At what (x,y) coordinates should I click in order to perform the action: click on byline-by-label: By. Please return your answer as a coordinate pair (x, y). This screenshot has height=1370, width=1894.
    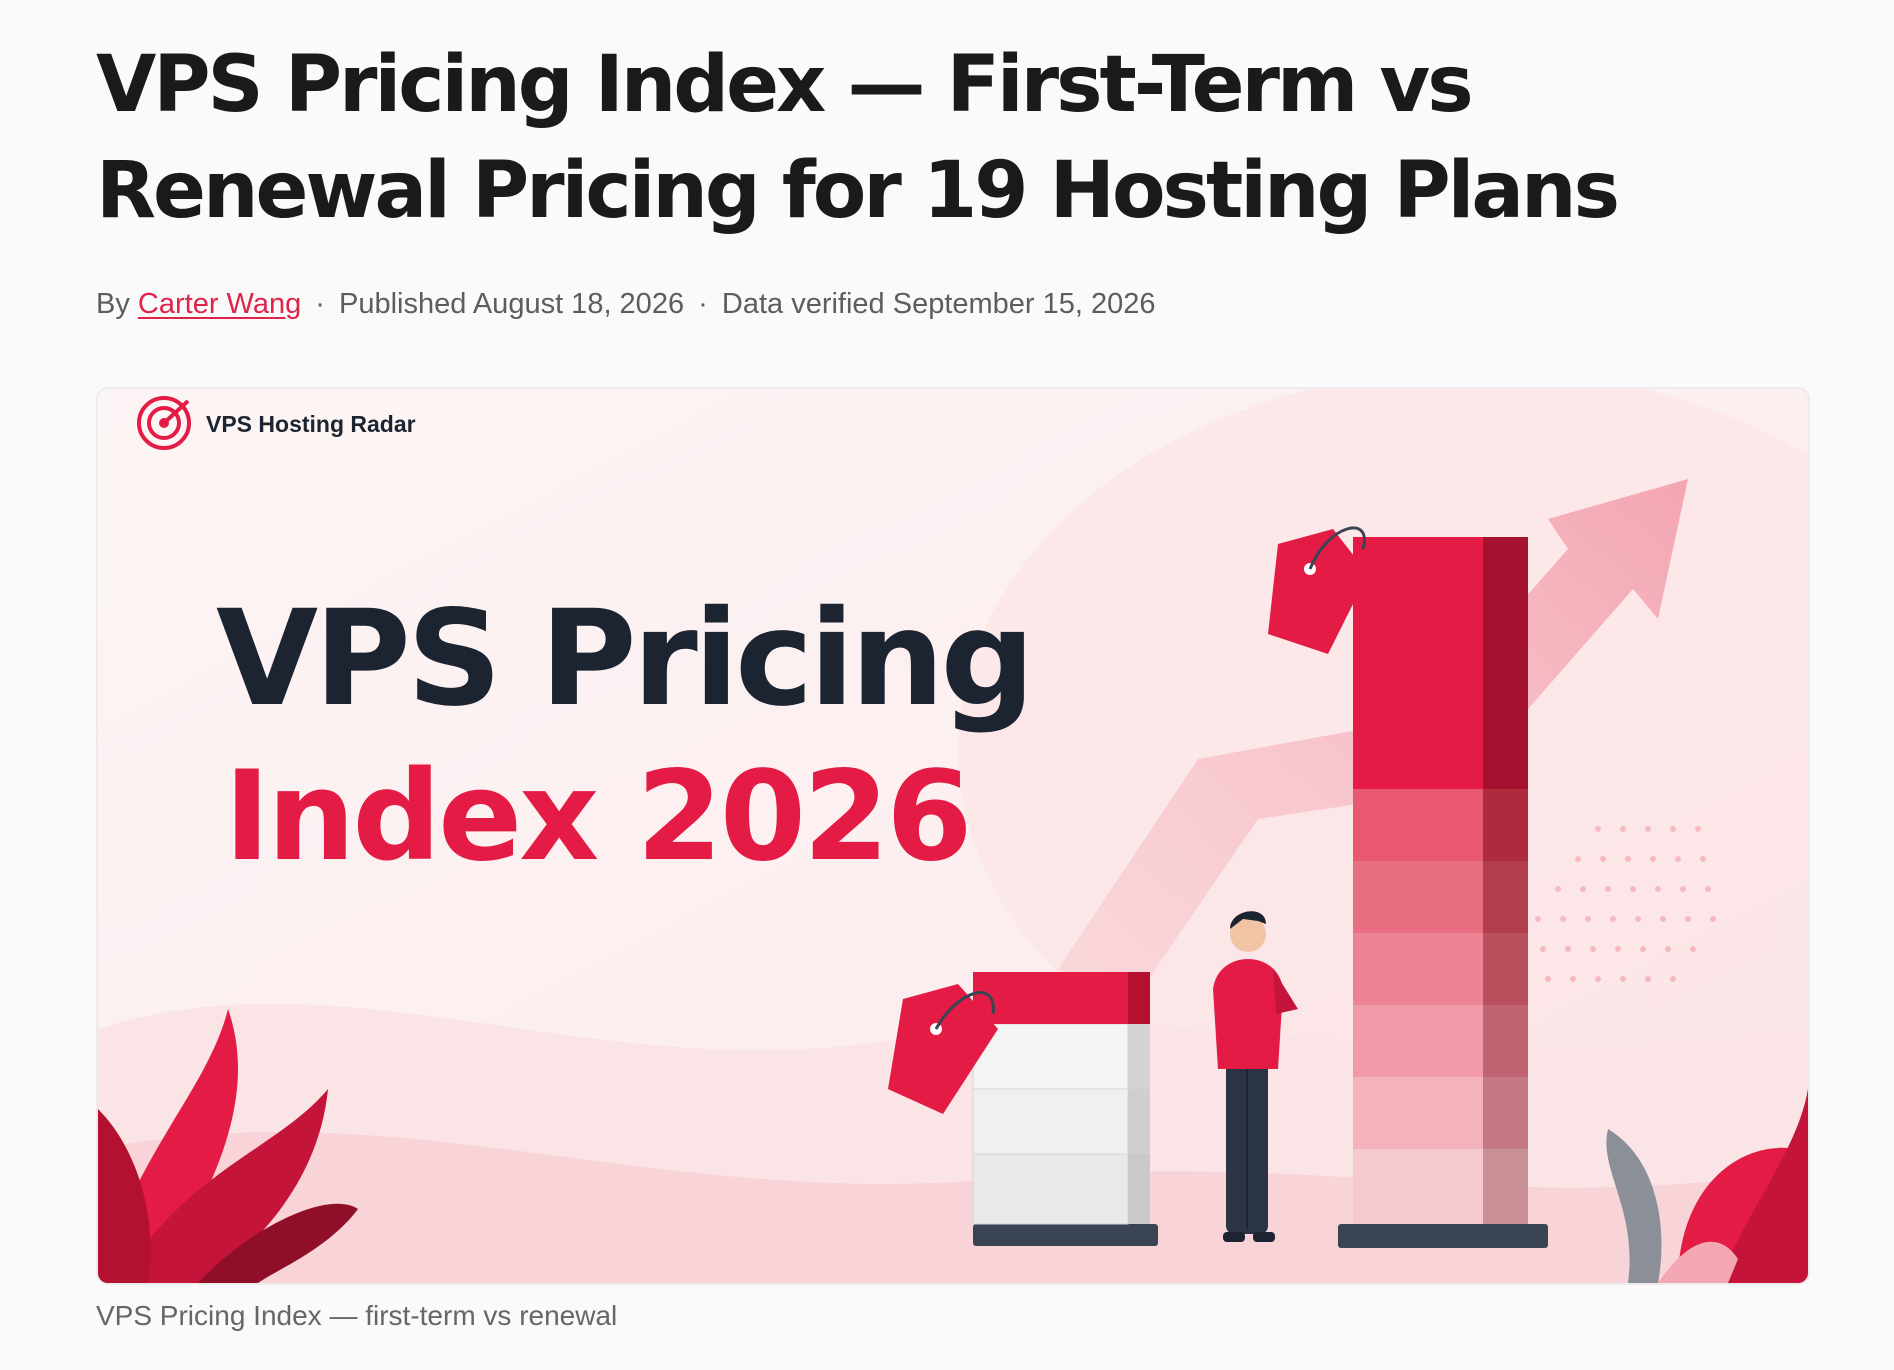
    Looking at the image, I should click on (113, 304).